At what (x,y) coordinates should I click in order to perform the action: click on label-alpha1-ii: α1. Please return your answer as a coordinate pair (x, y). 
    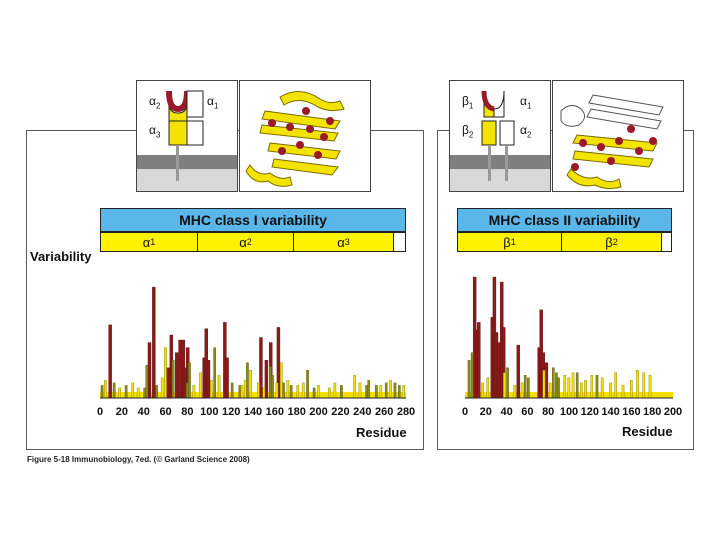
    Looking at the image, I should click on (526, 102).